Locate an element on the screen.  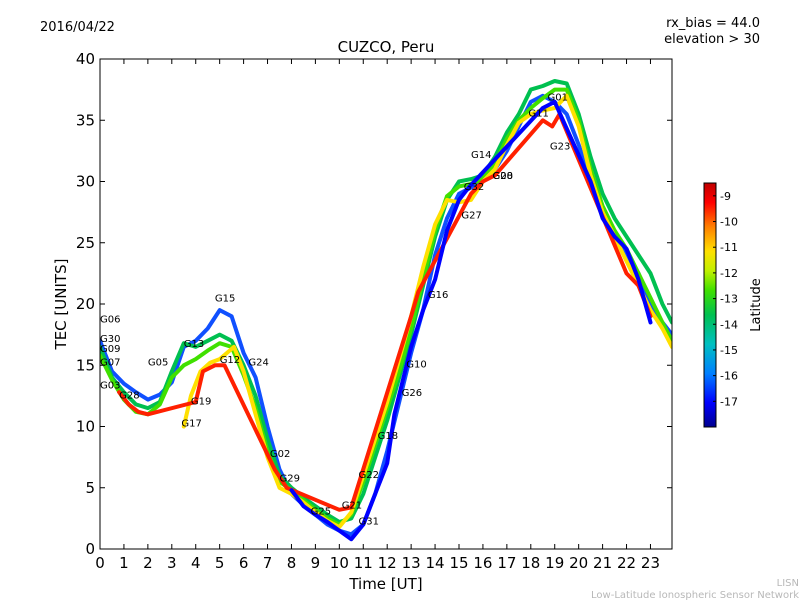
sat-label-g09: G09 is located at coordinates (110, 349).